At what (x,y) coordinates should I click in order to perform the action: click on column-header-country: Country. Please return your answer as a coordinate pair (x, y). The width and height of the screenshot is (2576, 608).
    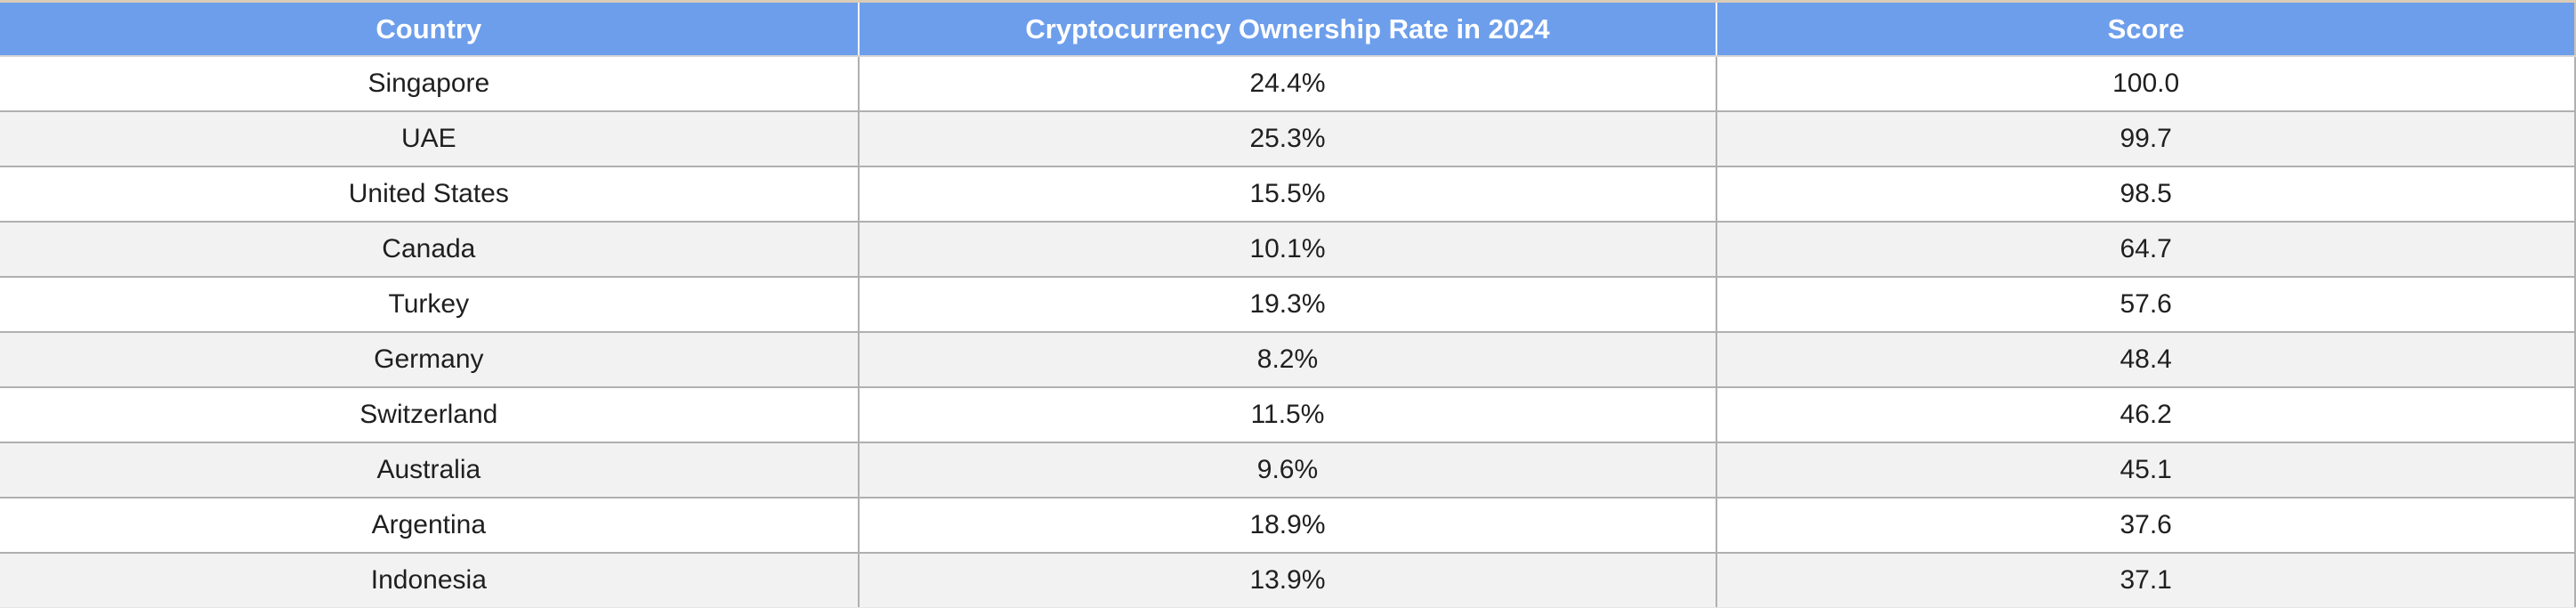
    Looking at the image, I should click on (430, 29).